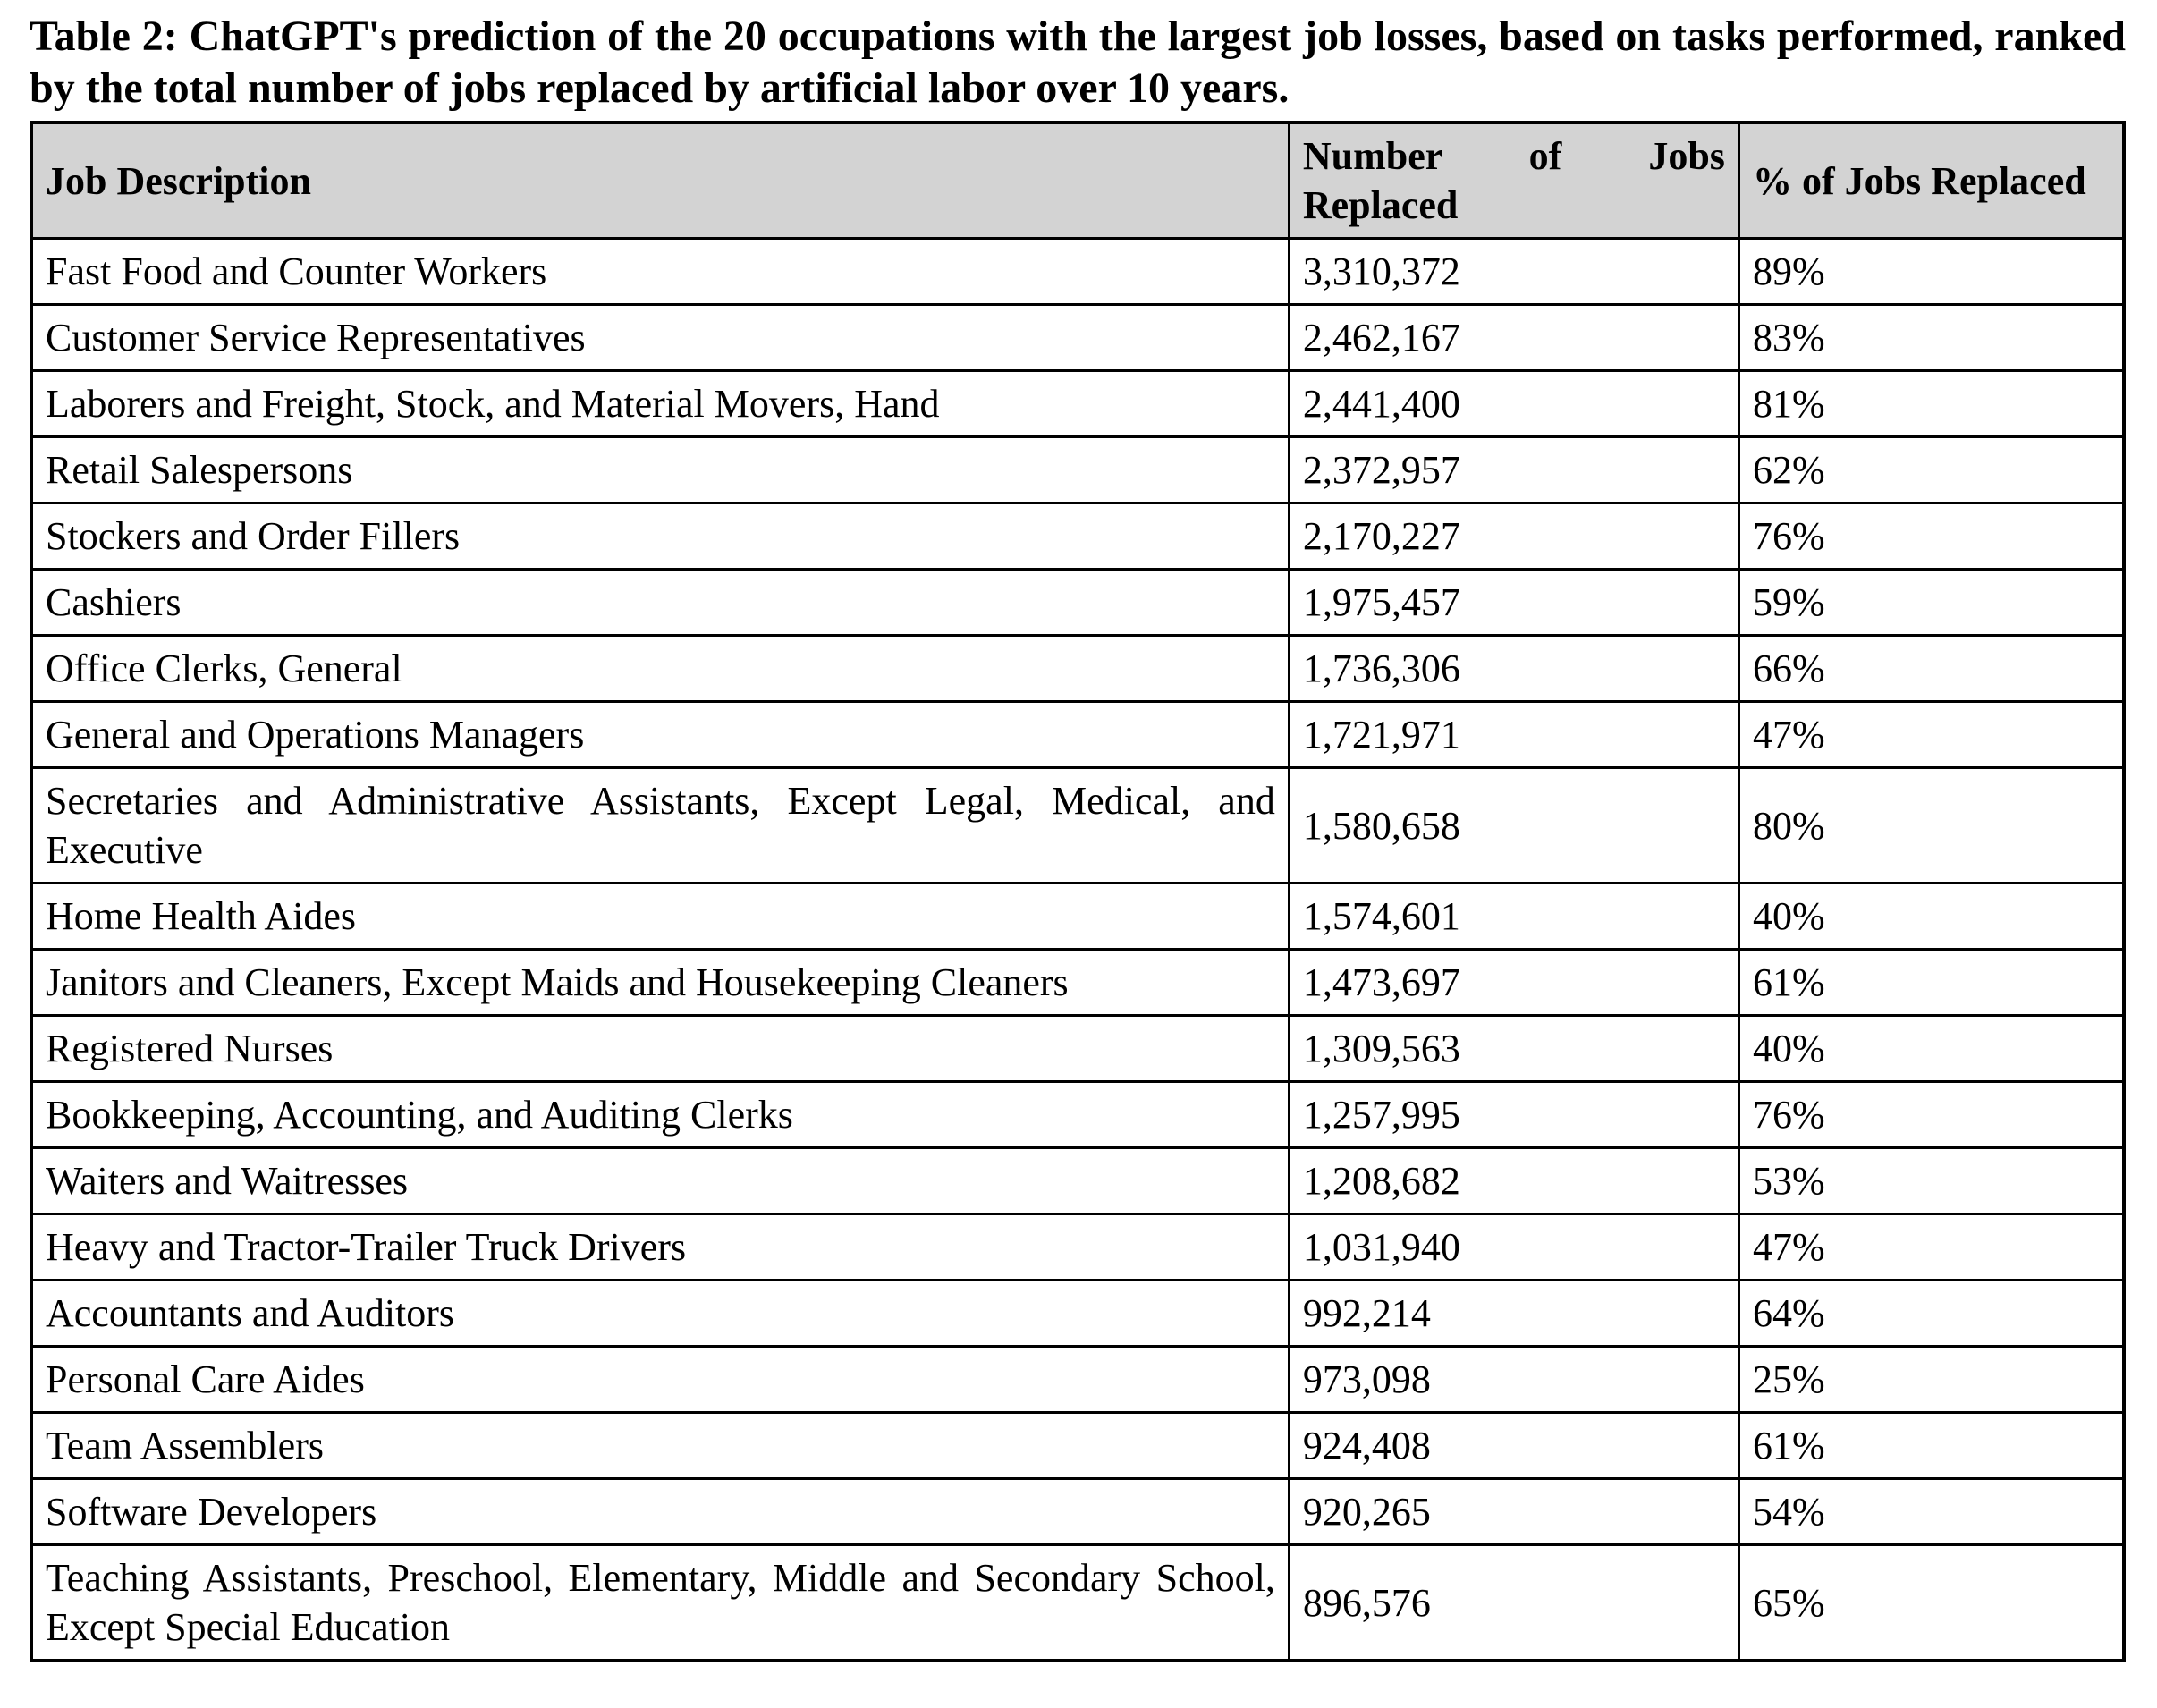 This screenshot has height=1708, width=2157. I want to click on jobs-replaced-cell: 924,408, so click(1513, 1446).